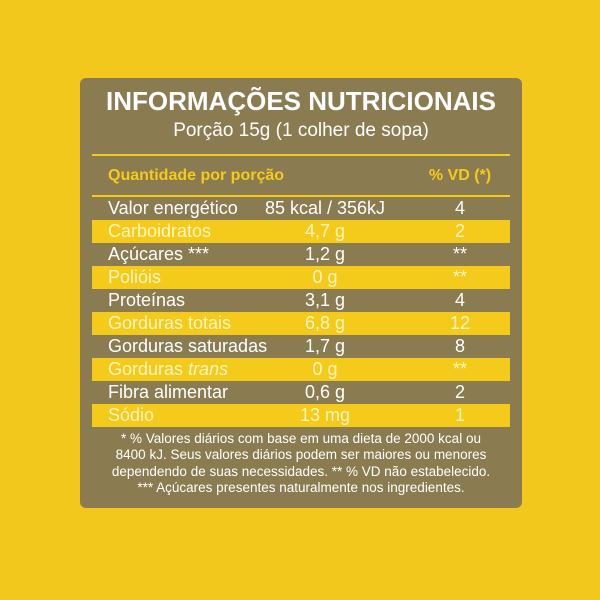 The height and width of the screenshot is (600, 600). What do you see at coordinates (170, 323) in the screenshot?
I see `nutrient-name: Gorduras totais` at bounding box center [170, 323].